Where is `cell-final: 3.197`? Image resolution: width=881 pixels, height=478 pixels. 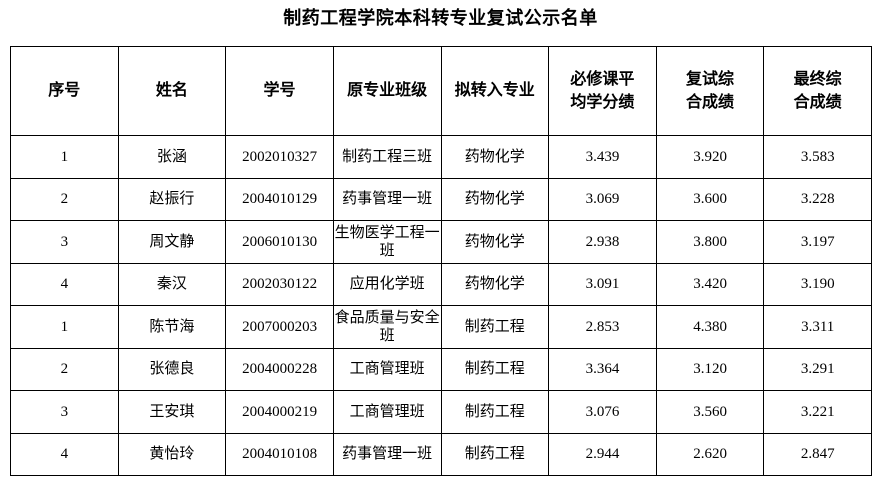 cell-final: 3.197 is located at coordinates (817, 242).